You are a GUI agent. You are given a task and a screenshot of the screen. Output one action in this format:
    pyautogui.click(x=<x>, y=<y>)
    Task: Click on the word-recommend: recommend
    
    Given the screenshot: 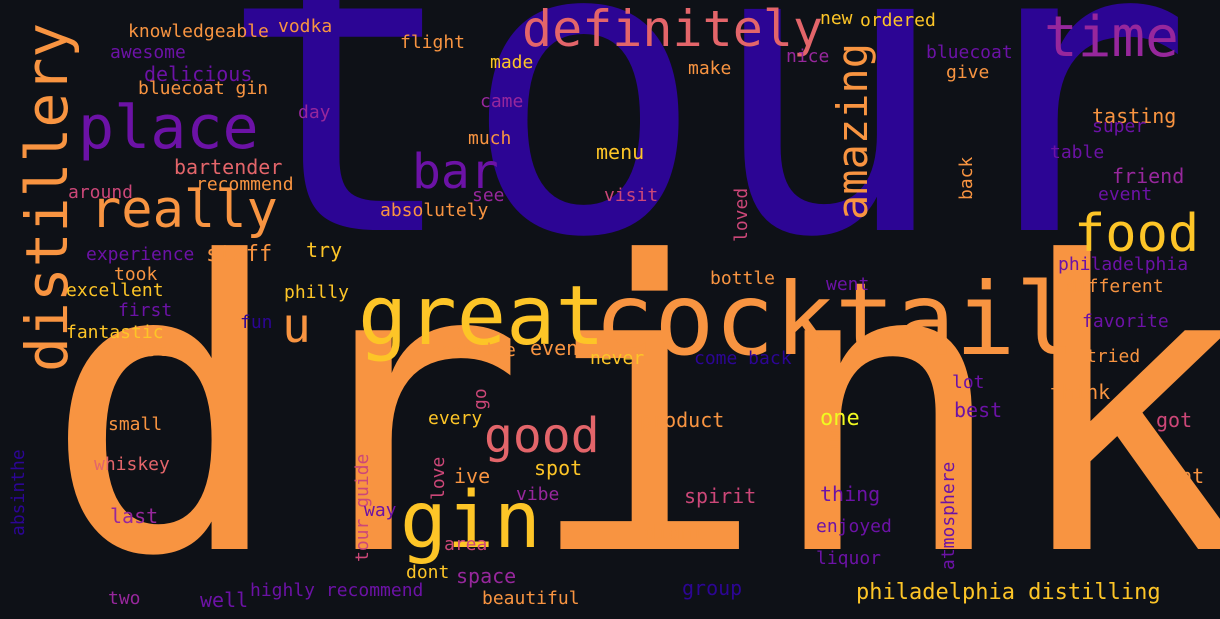 What is the action you would take?
    pyautogui.click(x=245, y=184)
    